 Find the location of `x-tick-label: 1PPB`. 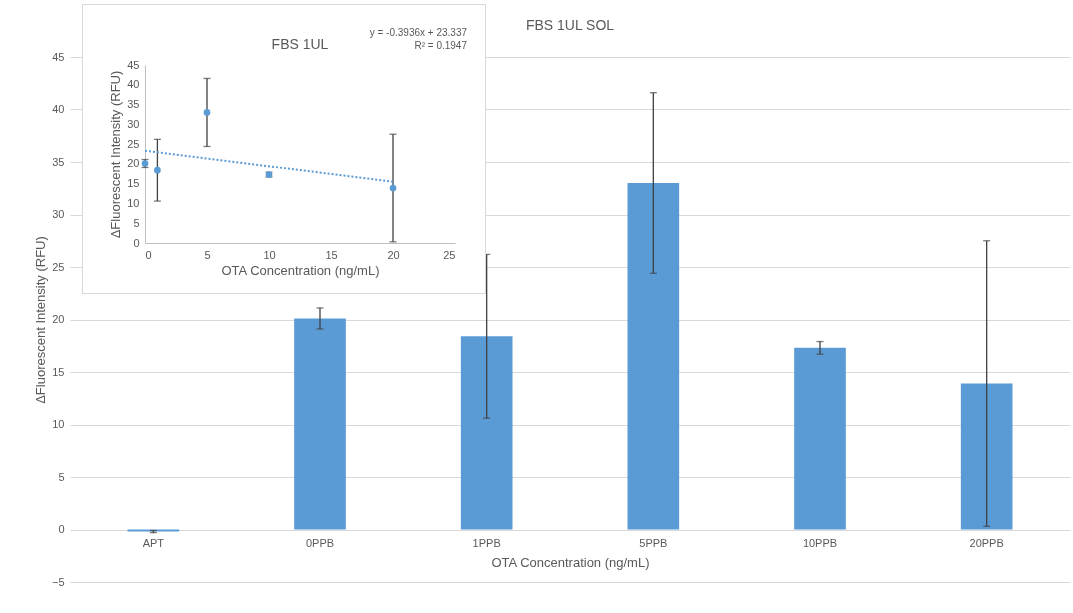

x-tick-label: 1PPB is located at coordinates (486, 543).